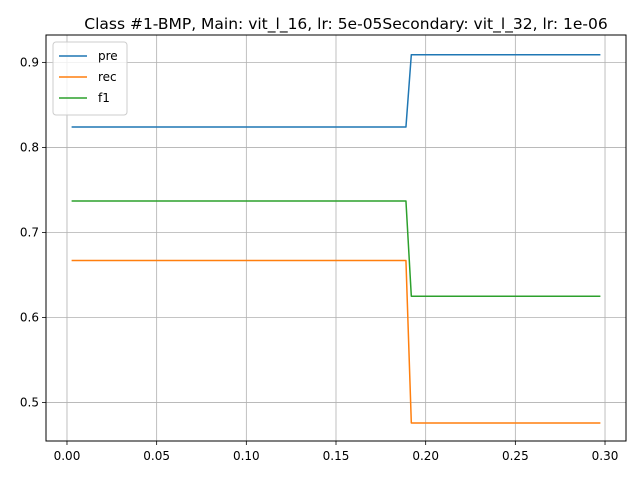 The image size is (640, 480). What do you see at coordinates (29, 62) in the screenshot?
I see `y-tick-label: 0.9` at bounding box center [29, 62].